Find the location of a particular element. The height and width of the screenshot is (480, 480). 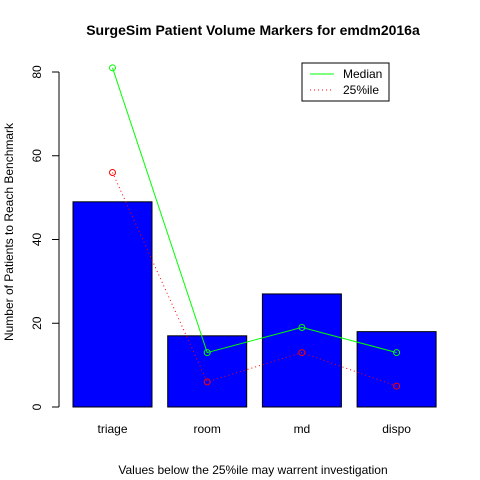

legend-label-median: Median is located at coordinates (362, 74).